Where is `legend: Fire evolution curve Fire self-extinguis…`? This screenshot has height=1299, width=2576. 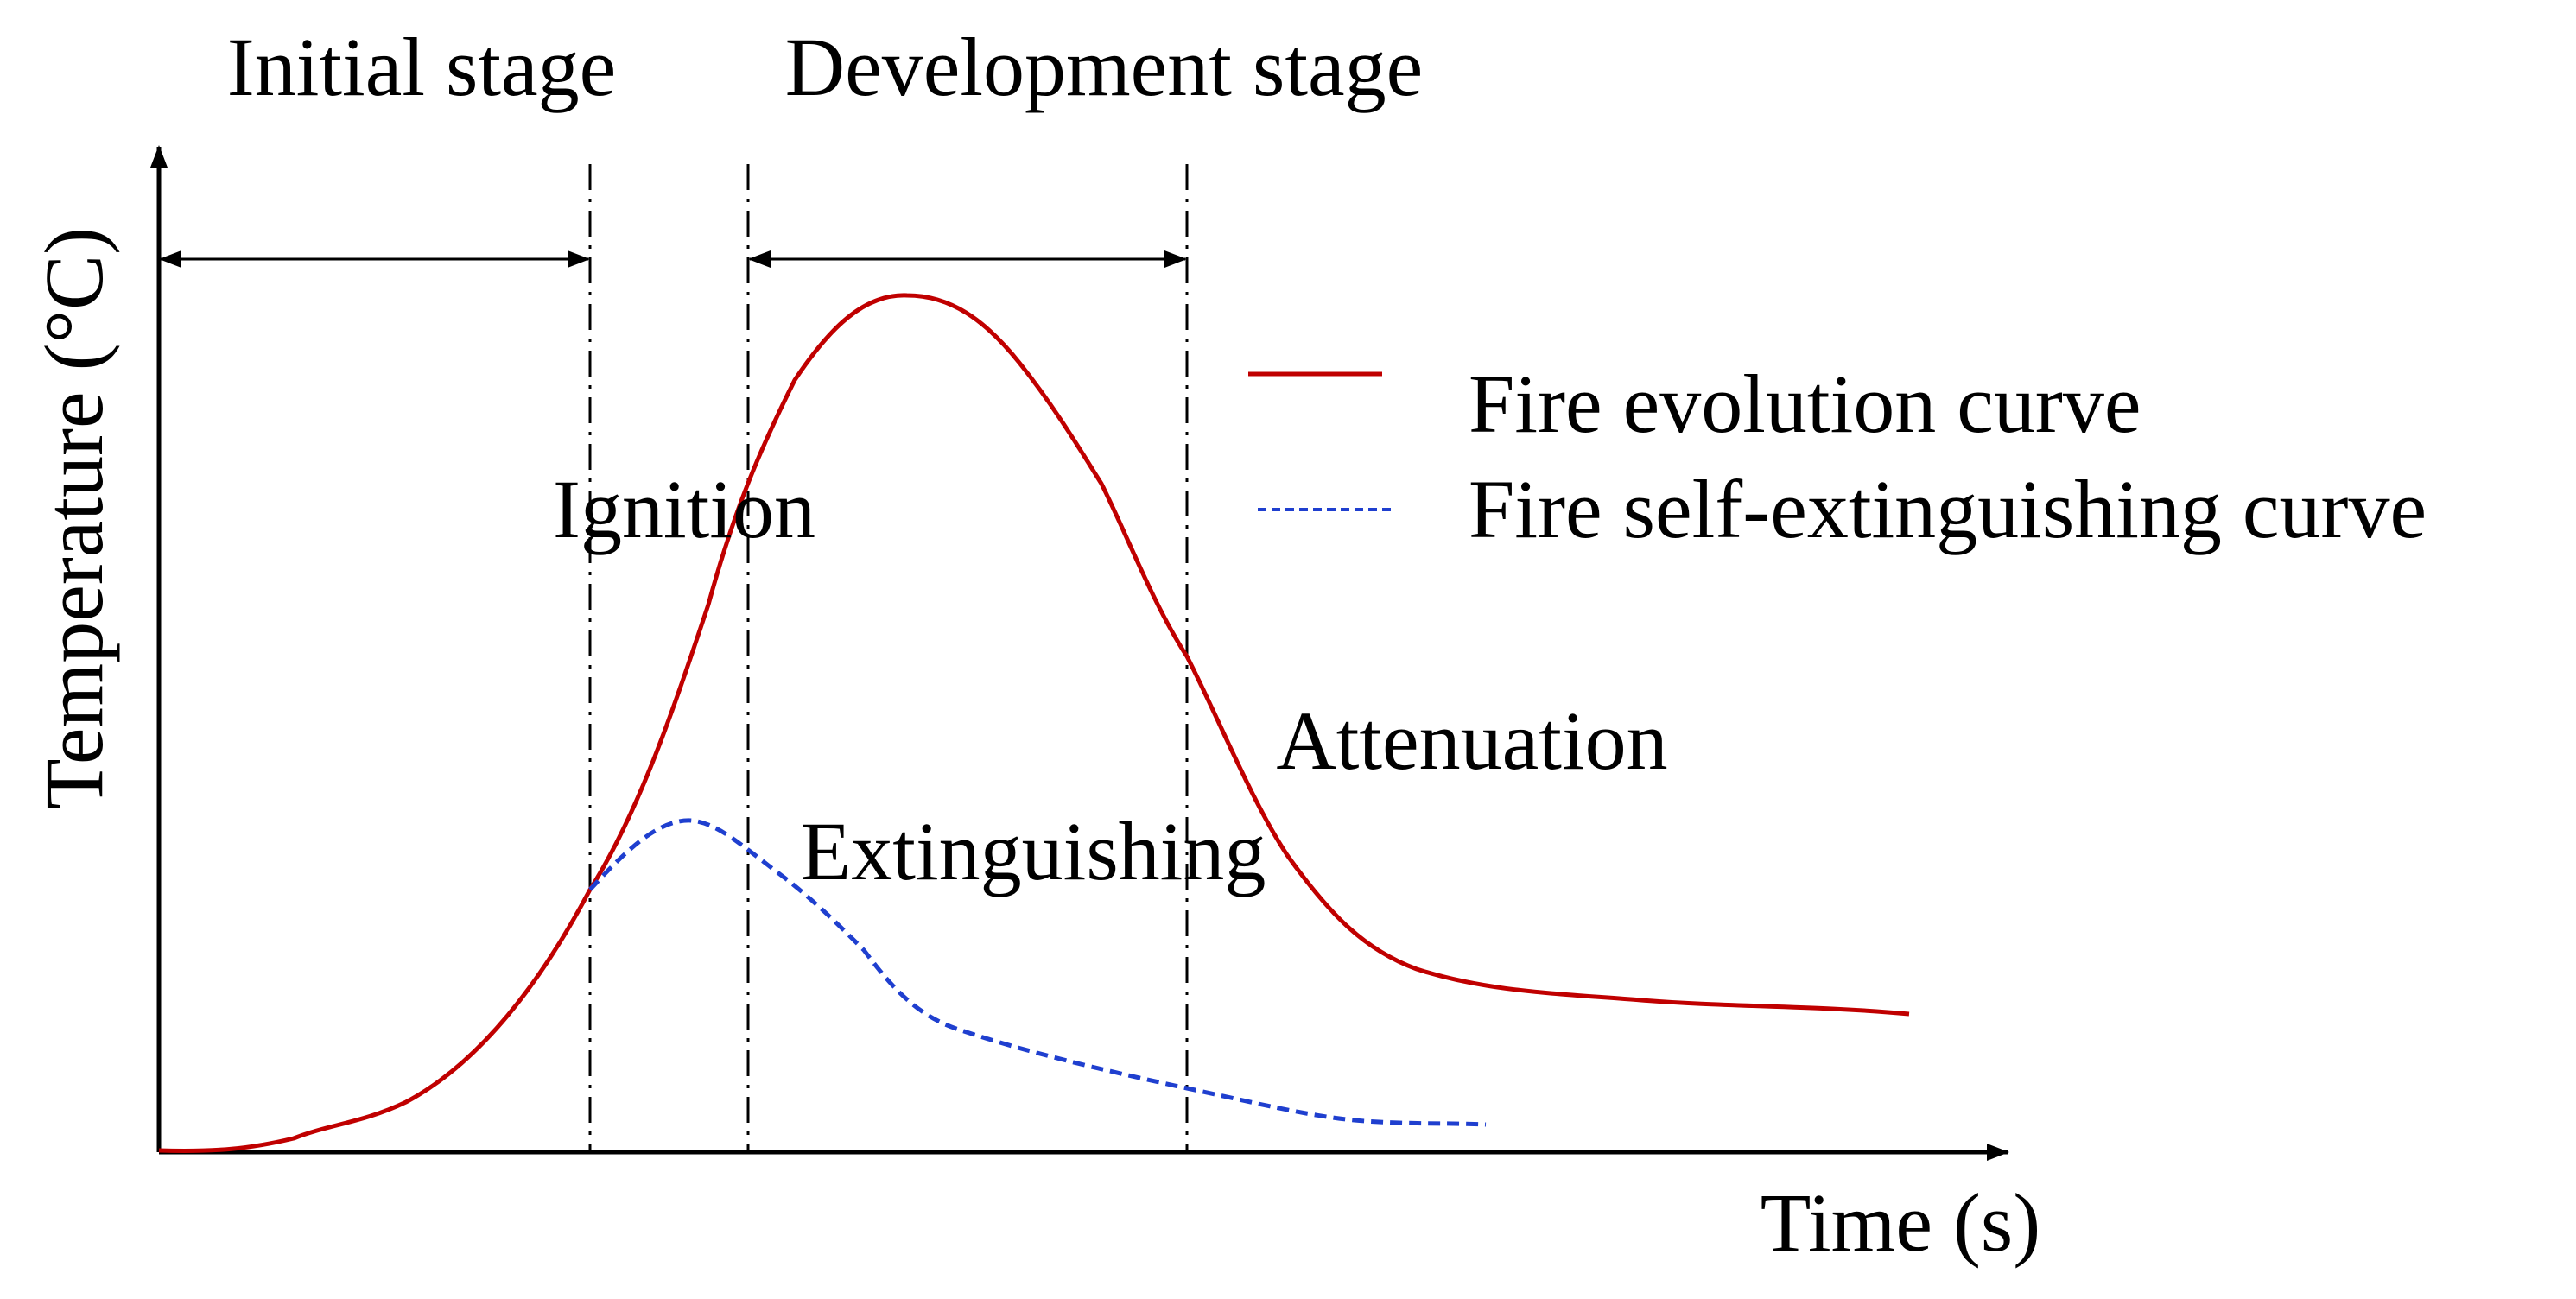
legend: Fire evolution curve Fire self-extinguis… is located at coordinates (1837, 456).